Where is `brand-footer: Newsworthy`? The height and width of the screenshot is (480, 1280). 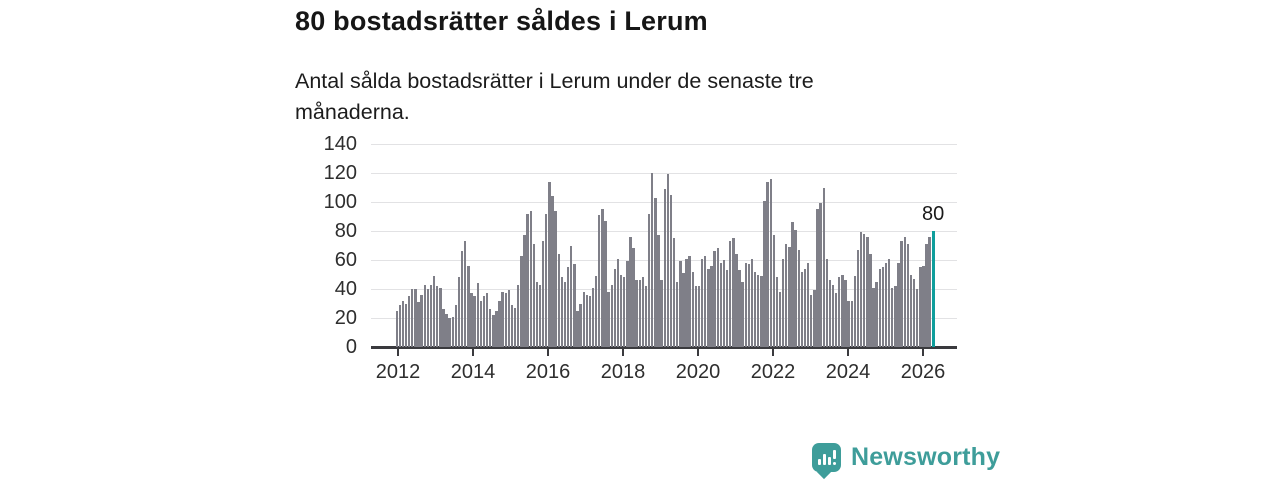
brand-footer: Newsworthy is located at coordinates (906, 461).